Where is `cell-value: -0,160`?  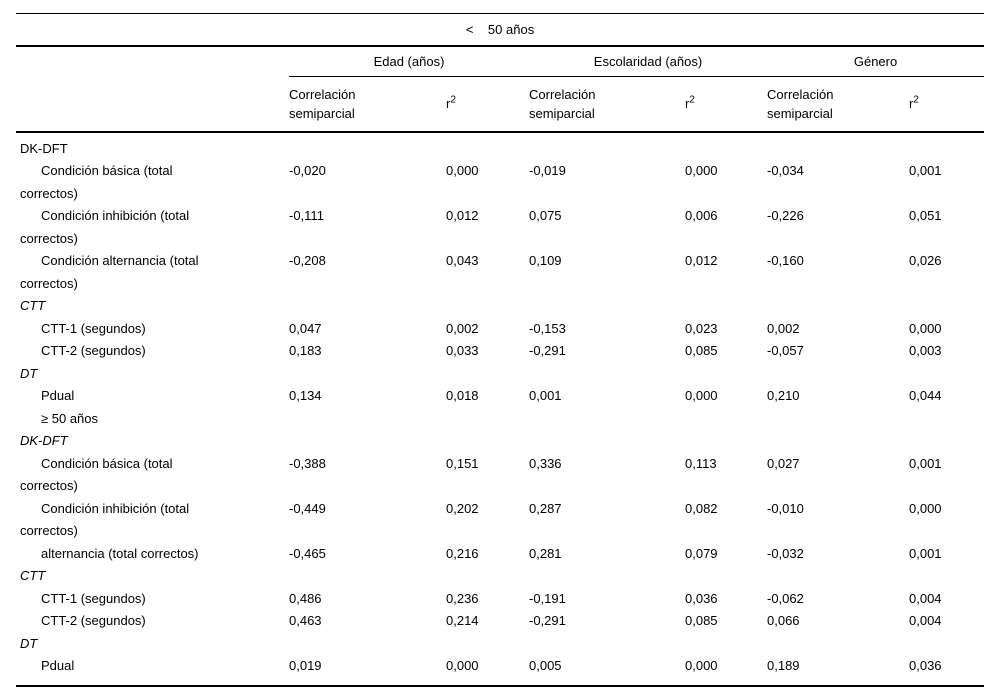
cell-value: -0,160 is located at coordinates (785, 260).